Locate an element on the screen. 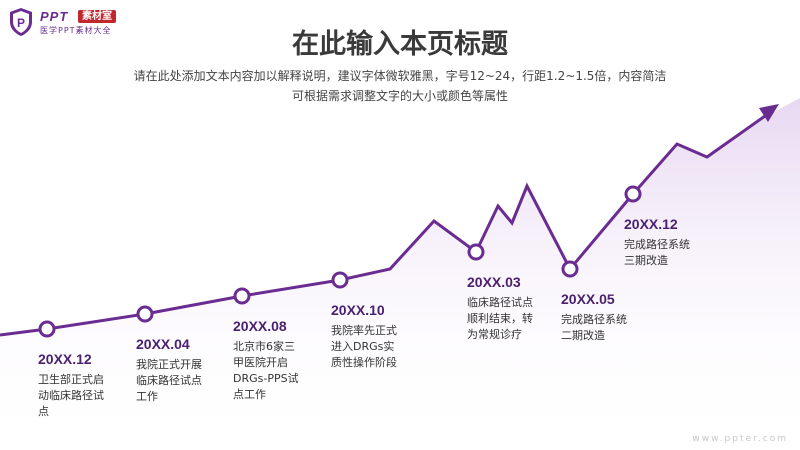 The height and width of the screenshot is (450, 800). milestone-3: 20XX.08 北京市6家三甲医院开启DRGs-PPS试点工作 is located at coordinates (269, 360).